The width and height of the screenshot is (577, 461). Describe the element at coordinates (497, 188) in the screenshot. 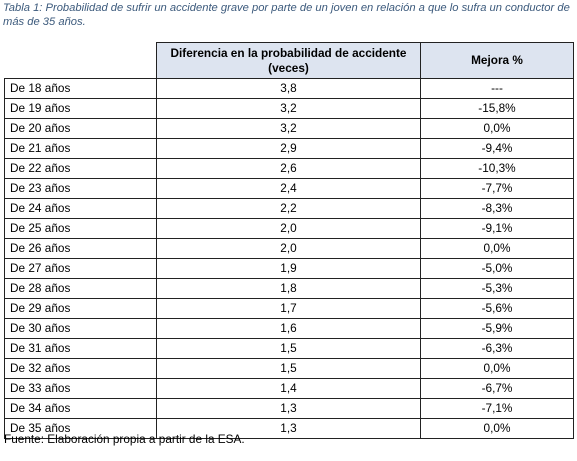

I see `improvement-value-cell: -7,7%` at that location.